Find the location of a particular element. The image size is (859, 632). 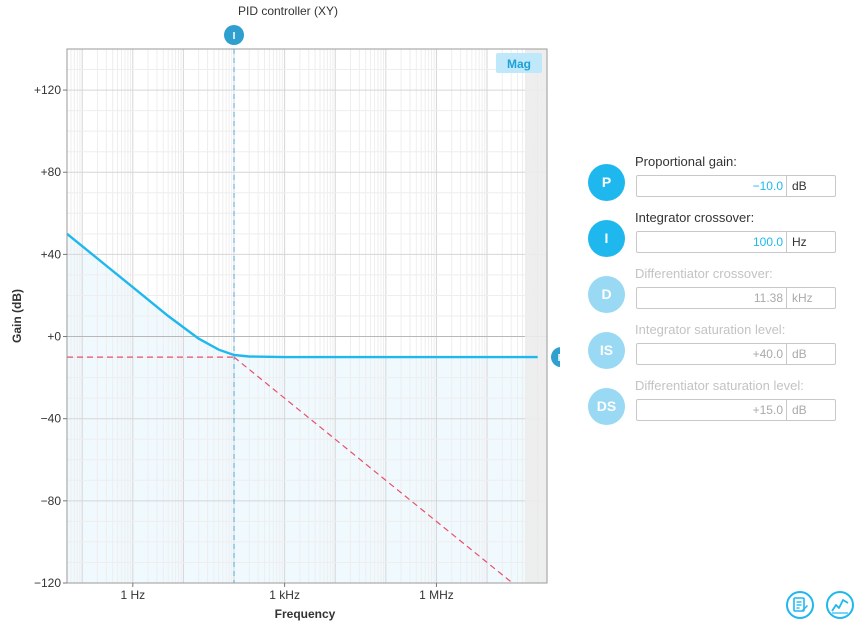

differentiator-crossover-input: 11.38 kHz is located at coordinates (736, 298).